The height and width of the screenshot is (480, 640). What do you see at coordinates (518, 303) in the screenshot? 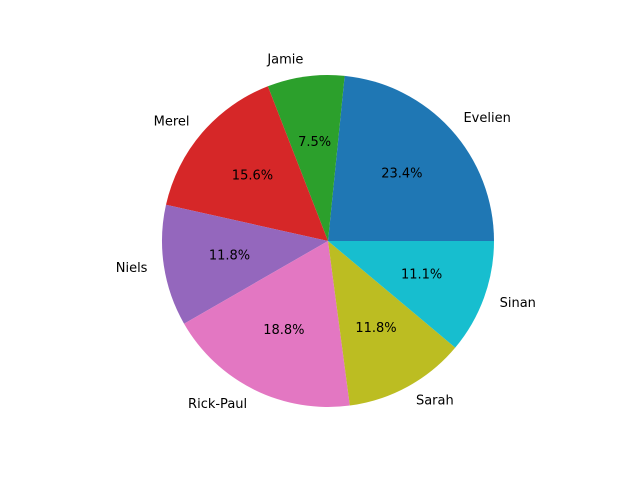
I see `slice-label-sinan: Sinan` at bounding box center [518, 303].